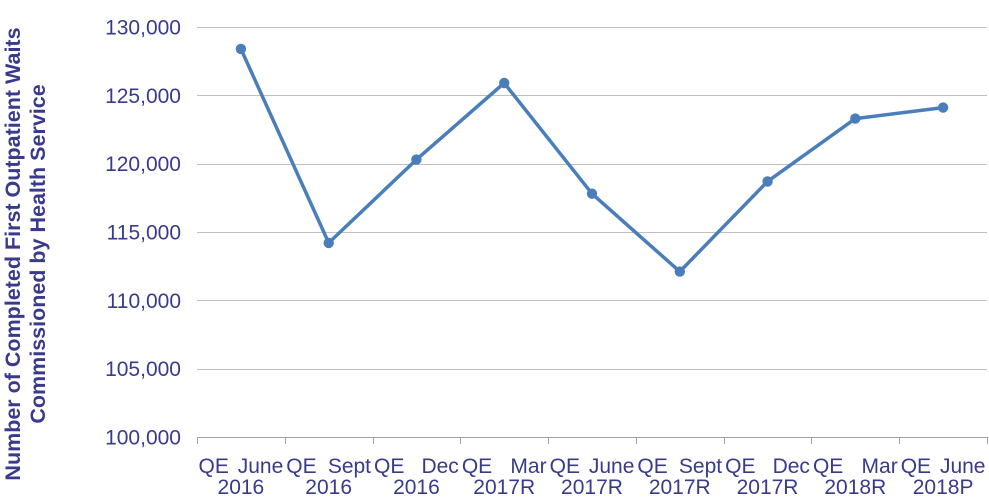  What do you see at coordinates (592, 440) in the screenshot?
I see `x-axis-tick-marks` at bounding box center [592, 440].